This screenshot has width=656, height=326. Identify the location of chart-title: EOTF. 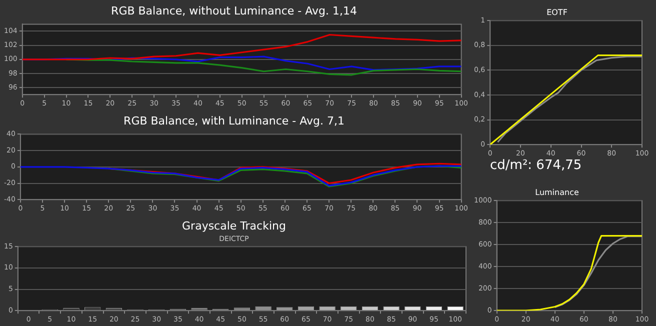
(557, 12).